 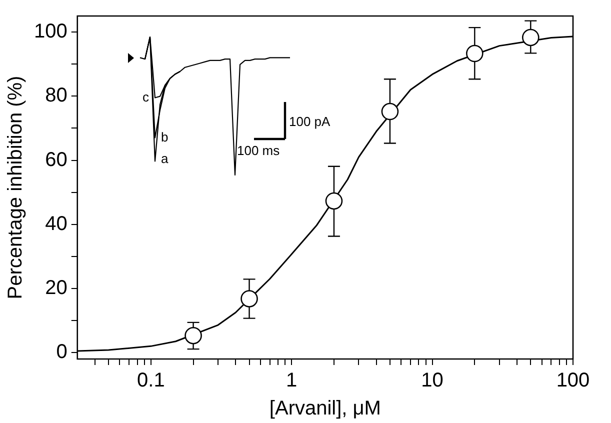 I want to click on y-tick-label: 20, so click(x=56, y=287).